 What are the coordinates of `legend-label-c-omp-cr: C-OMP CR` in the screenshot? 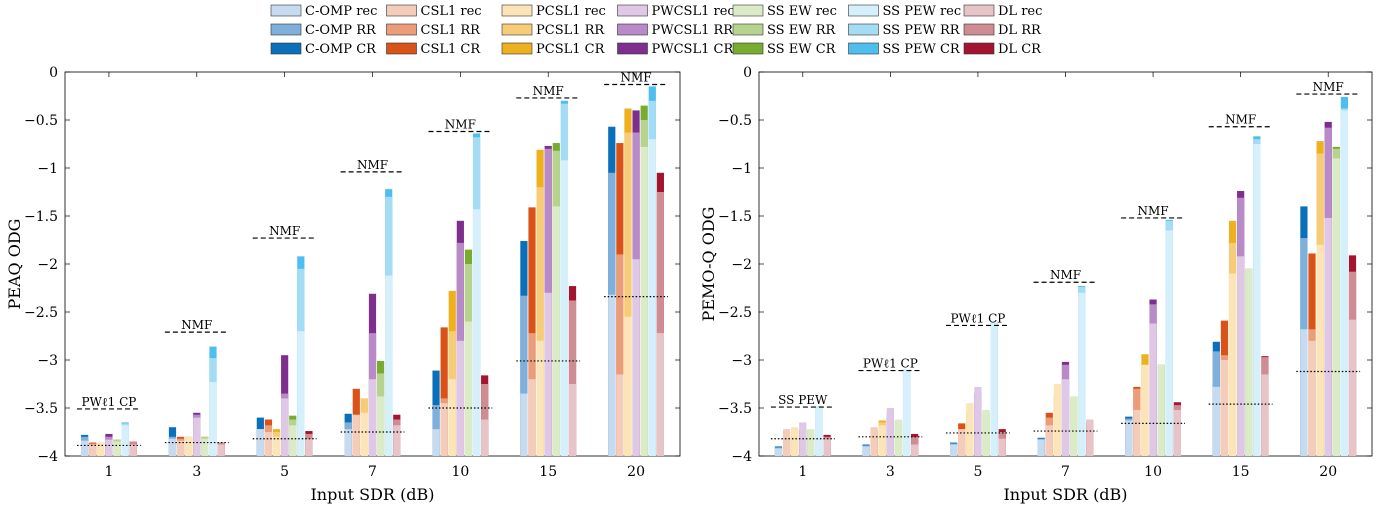 It's located at (341, 49).